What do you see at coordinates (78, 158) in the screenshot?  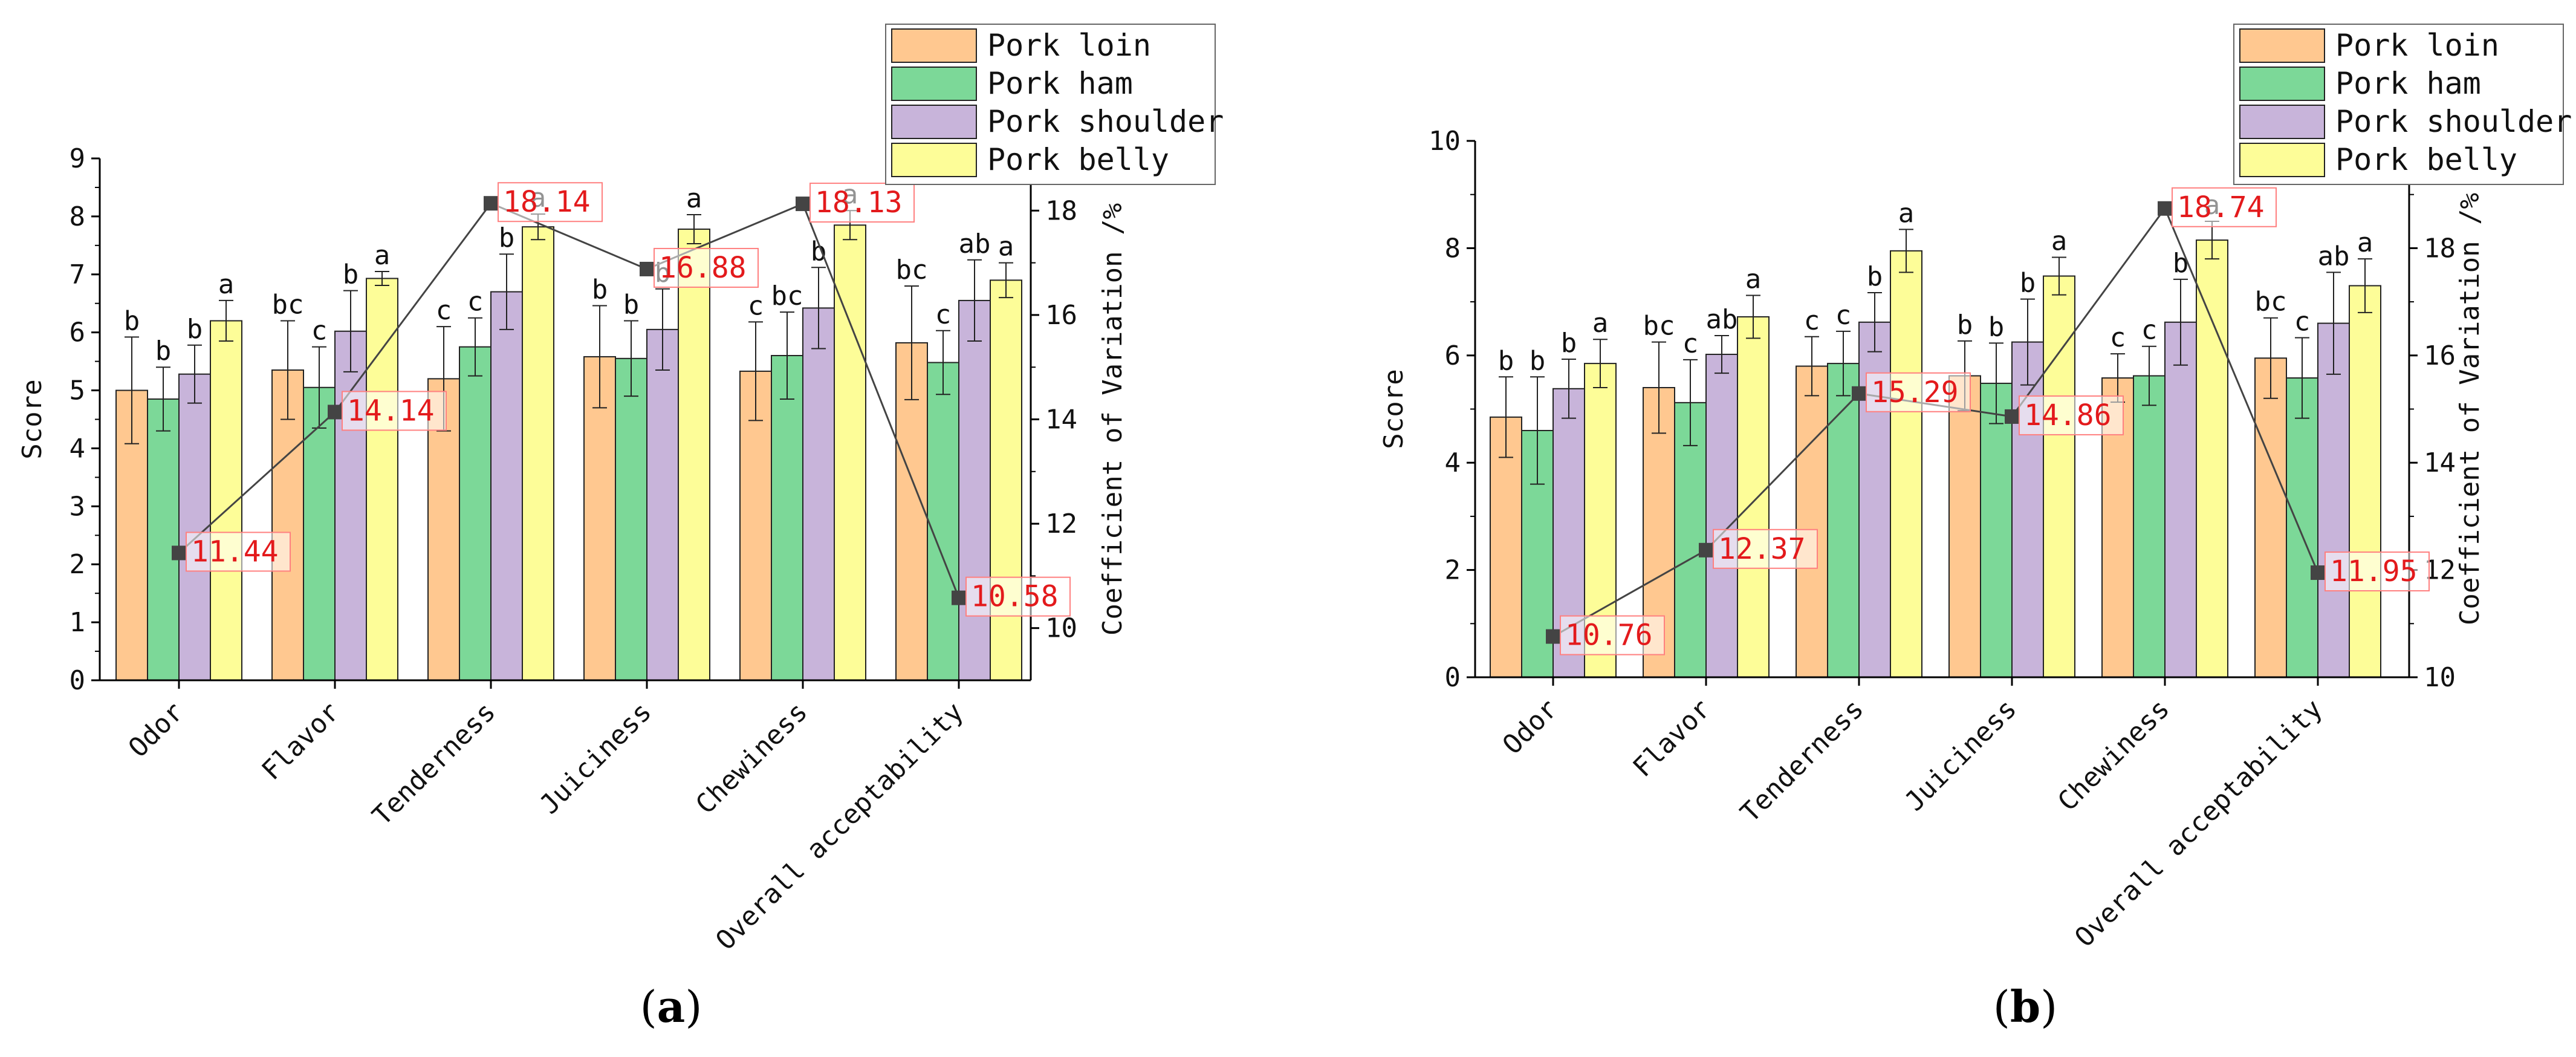 I see `y-tick-label: 9` at bounding box center [78, 158].